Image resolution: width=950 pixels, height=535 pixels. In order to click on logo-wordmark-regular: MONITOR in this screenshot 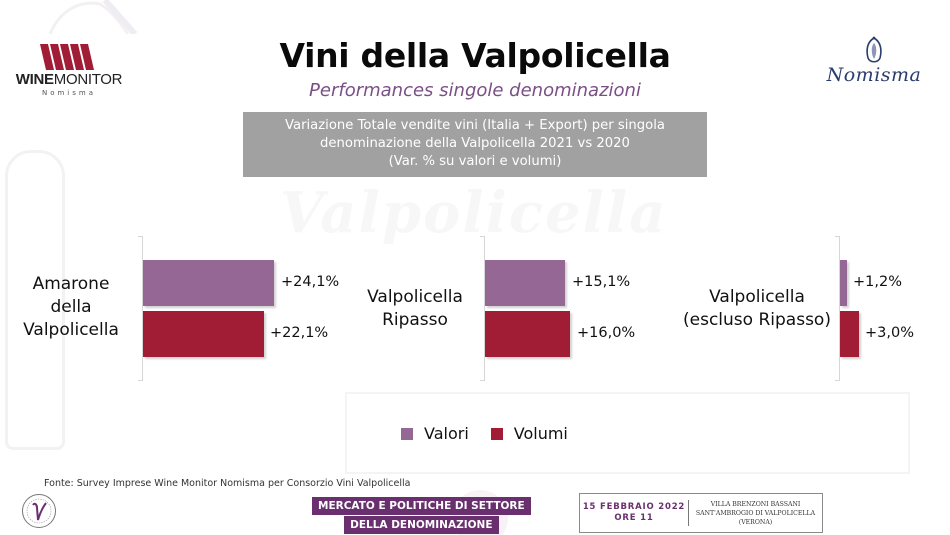, I will do `click(88, 79)`.